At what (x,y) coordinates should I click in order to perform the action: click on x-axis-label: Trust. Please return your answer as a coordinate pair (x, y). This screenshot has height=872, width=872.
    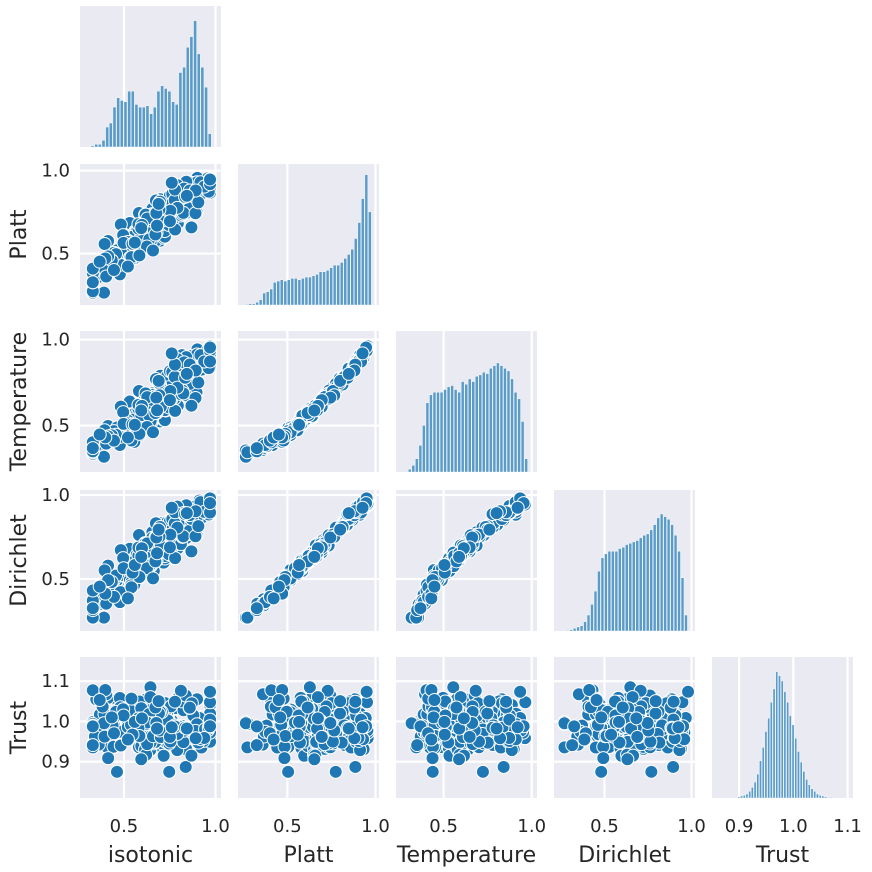
    Looking at the image, I should click on (782, 855).